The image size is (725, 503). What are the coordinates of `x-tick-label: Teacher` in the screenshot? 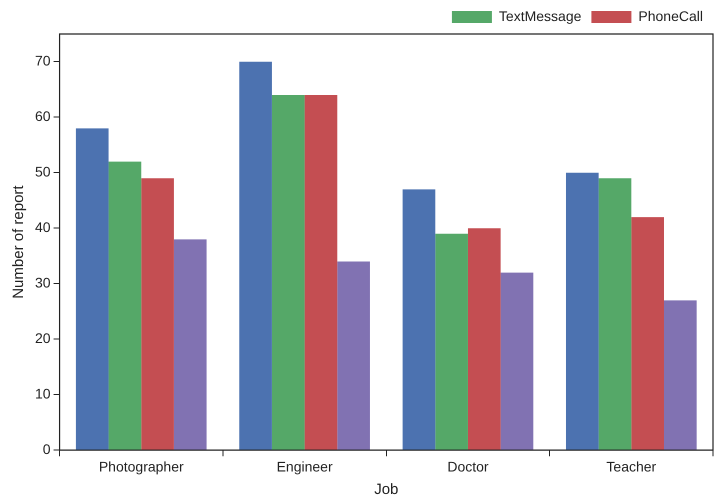 It's located at (631, 466).